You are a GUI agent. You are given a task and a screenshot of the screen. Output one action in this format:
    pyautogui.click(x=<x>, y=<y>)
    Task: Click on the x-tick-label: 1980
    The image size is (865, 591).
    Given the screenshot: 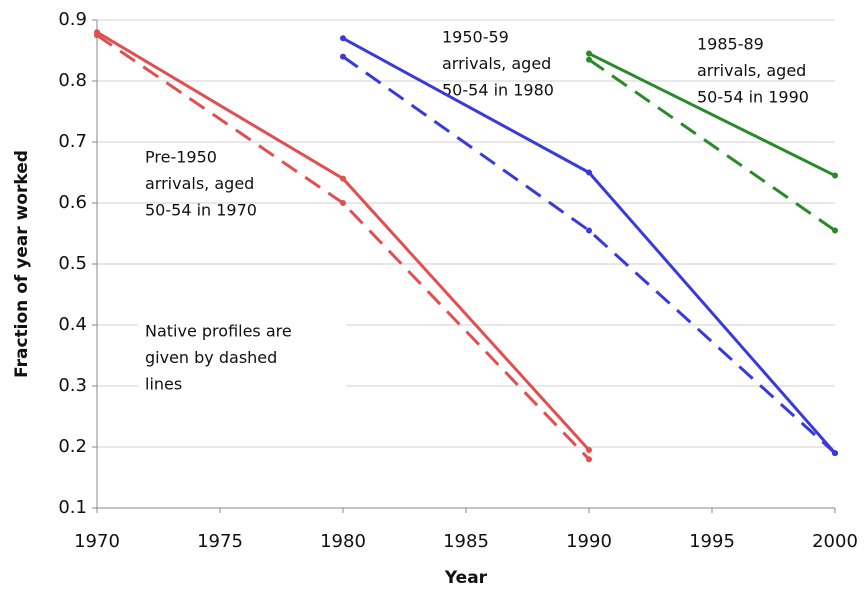 What is the action you would take?
    pyautogui.click(x=343, y=541)
    